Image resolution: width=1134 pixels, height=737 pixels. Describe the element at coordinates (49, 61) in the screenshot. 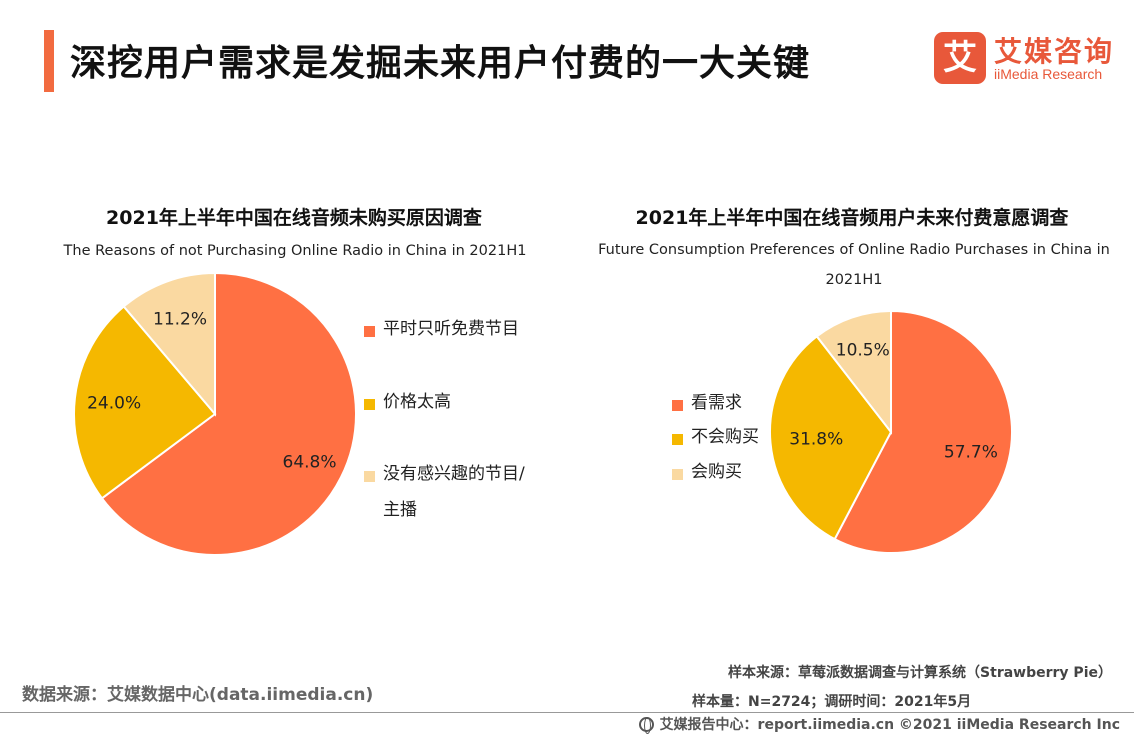

I see `title-accent-bar` at that location.